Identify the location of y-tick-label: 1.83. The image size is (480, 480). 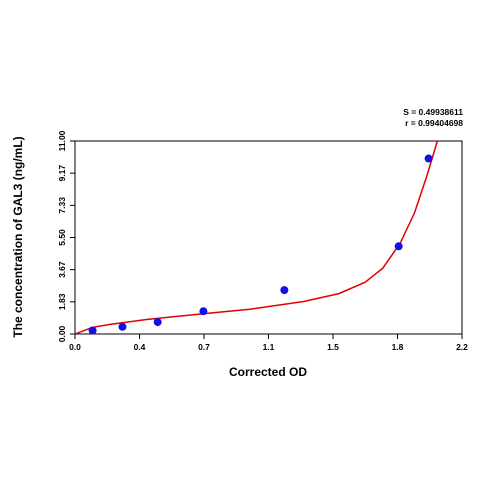
(62, 301).